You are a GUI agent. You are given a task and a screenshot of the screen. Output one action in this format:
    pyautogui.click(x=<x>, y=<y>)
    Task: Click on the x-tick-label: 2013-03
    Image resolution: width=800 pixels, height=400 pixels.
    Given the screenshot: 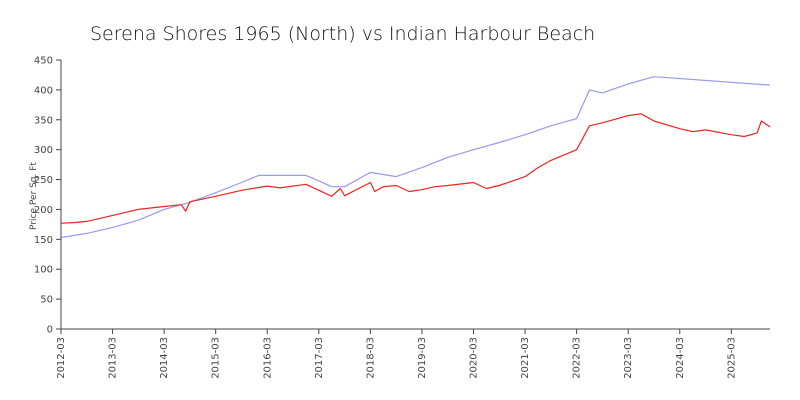 What is the action you would take?
    pyautogui.click(x=113, y=358)
    